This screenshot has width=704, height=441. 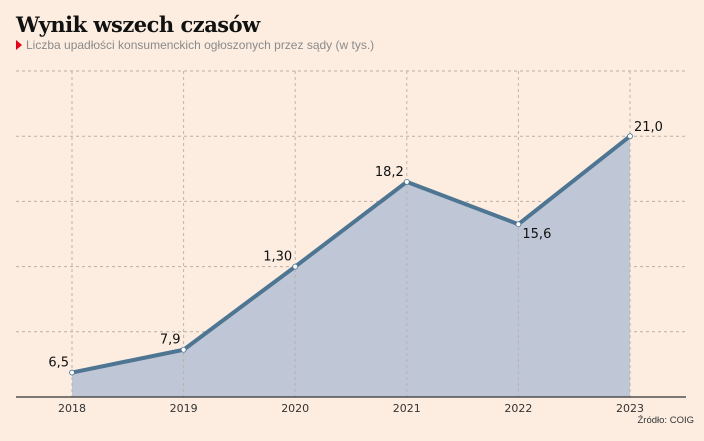 I want to click on data-point-2022, so click(x=518, y=224).